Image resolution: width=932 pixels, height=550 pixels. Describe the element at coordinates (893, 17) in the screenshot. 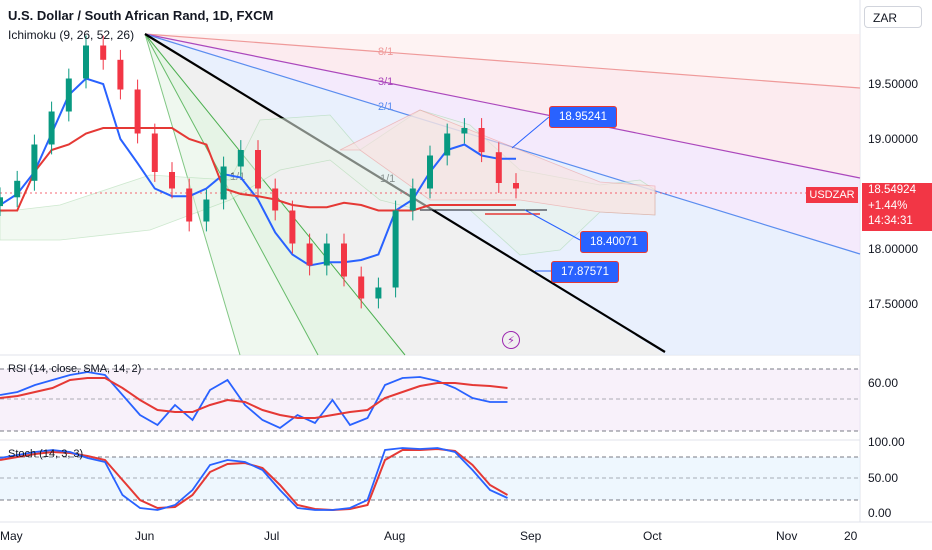

I see `currency-selector: ZAR` at that location.